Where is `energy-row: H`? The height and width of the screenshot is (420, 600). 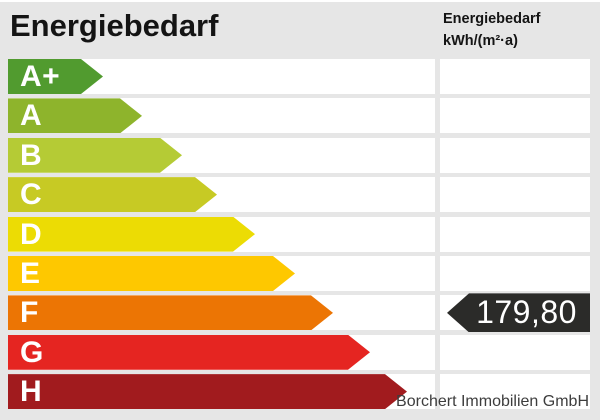
energy-row: H is located at coordinates (300, 392).